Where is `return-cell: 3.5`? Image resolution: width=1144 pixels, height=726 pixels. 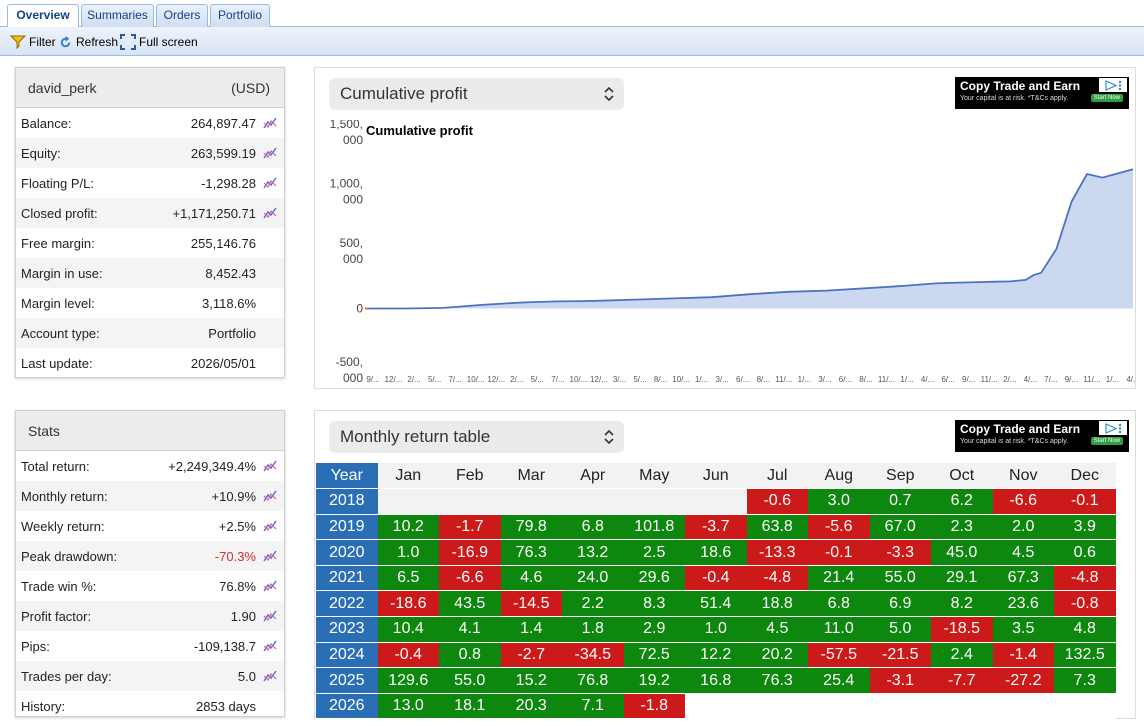
return-cell: 3.5 is located at coordinates (1023, 629).